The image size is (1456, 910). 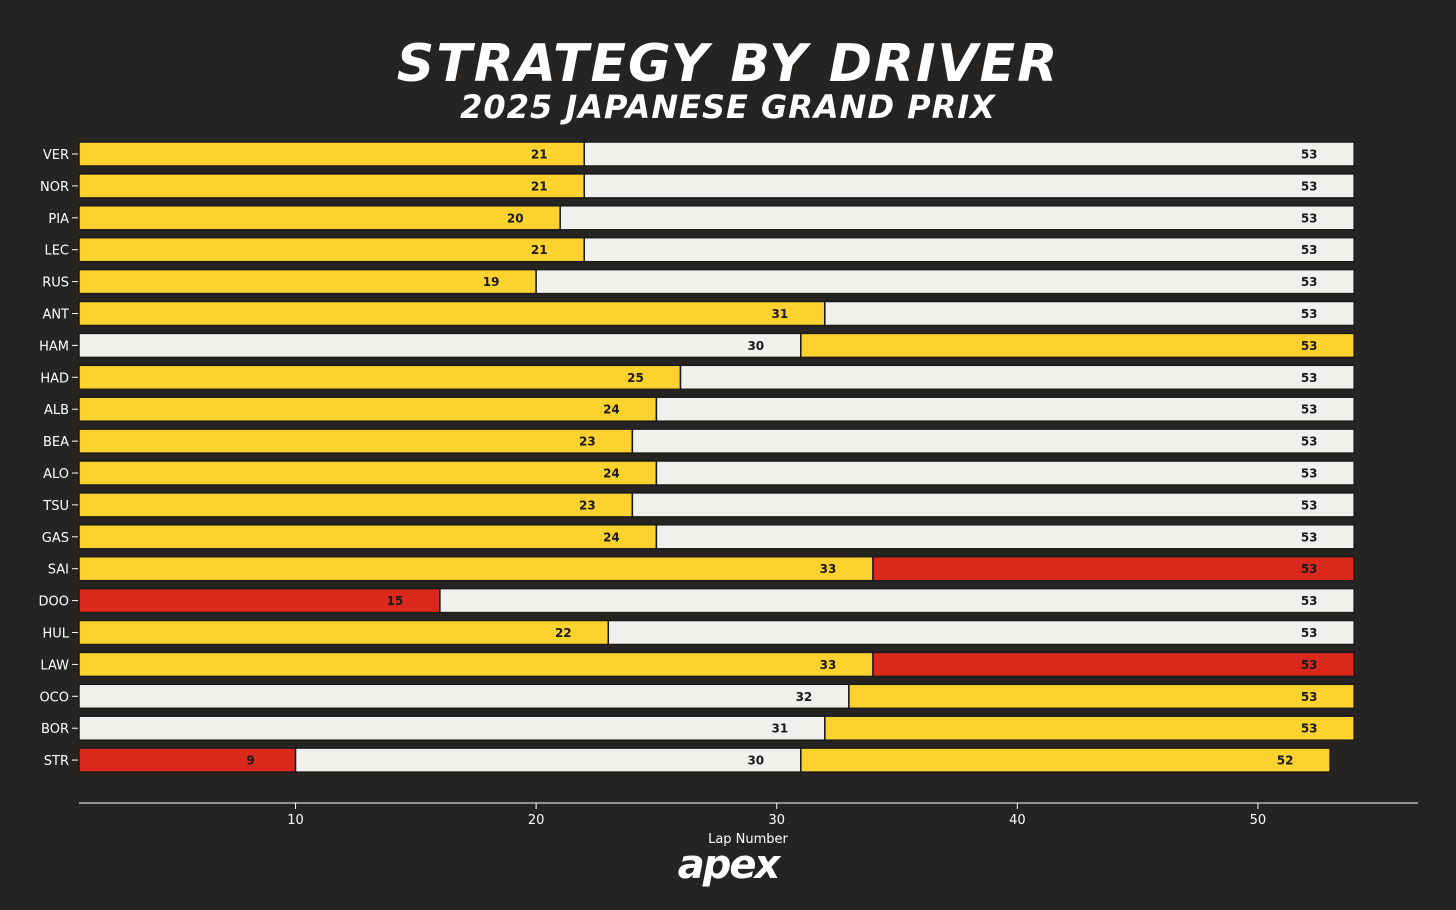 What do you see at coordinates (1285, 761) in the screenshot?
I see `stint-end-label: 52` at bounding box center [1285, 761].